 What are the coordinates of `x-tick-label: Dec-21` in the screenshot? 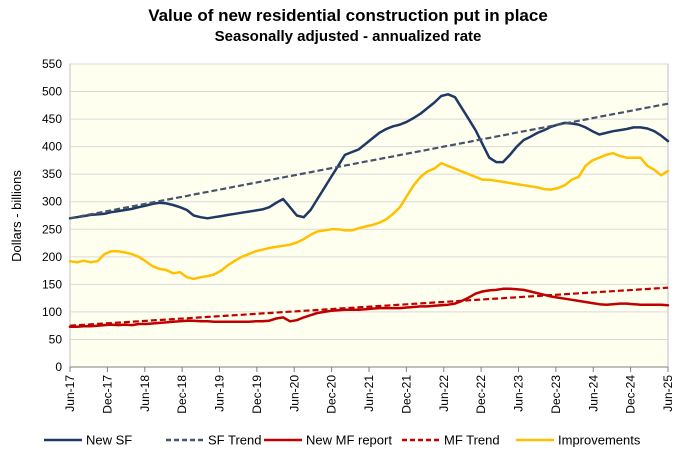 It's located at (406, 394).